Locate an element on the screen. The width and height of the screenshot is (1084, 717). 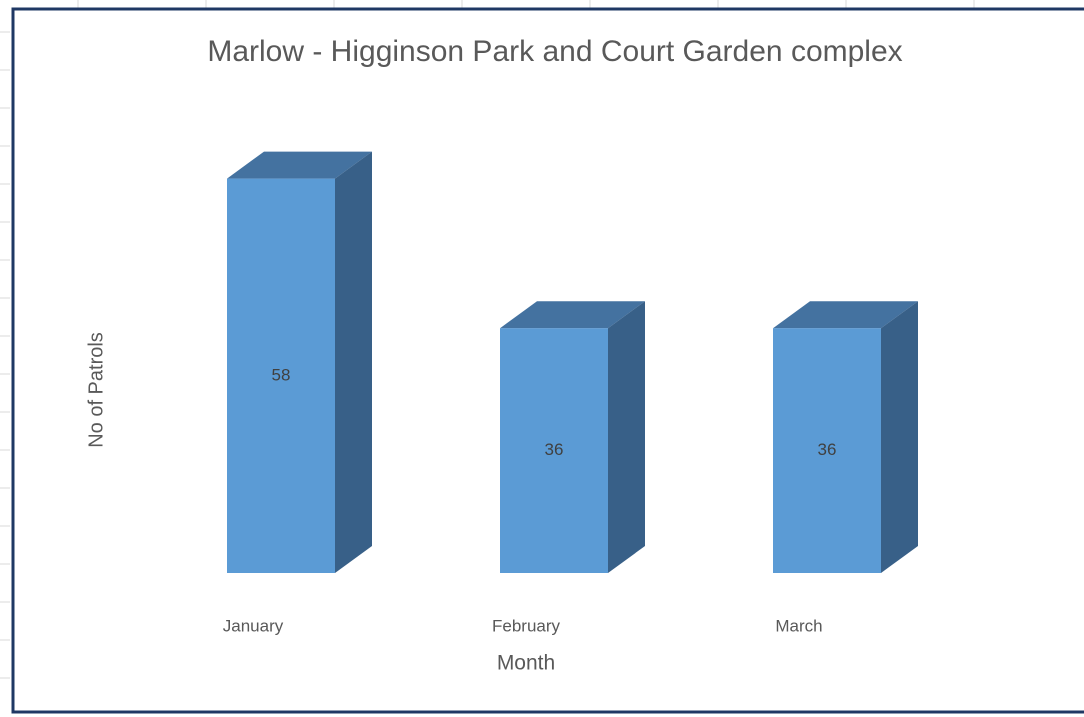
data-label: 58 is located at coordinates (281, 374).